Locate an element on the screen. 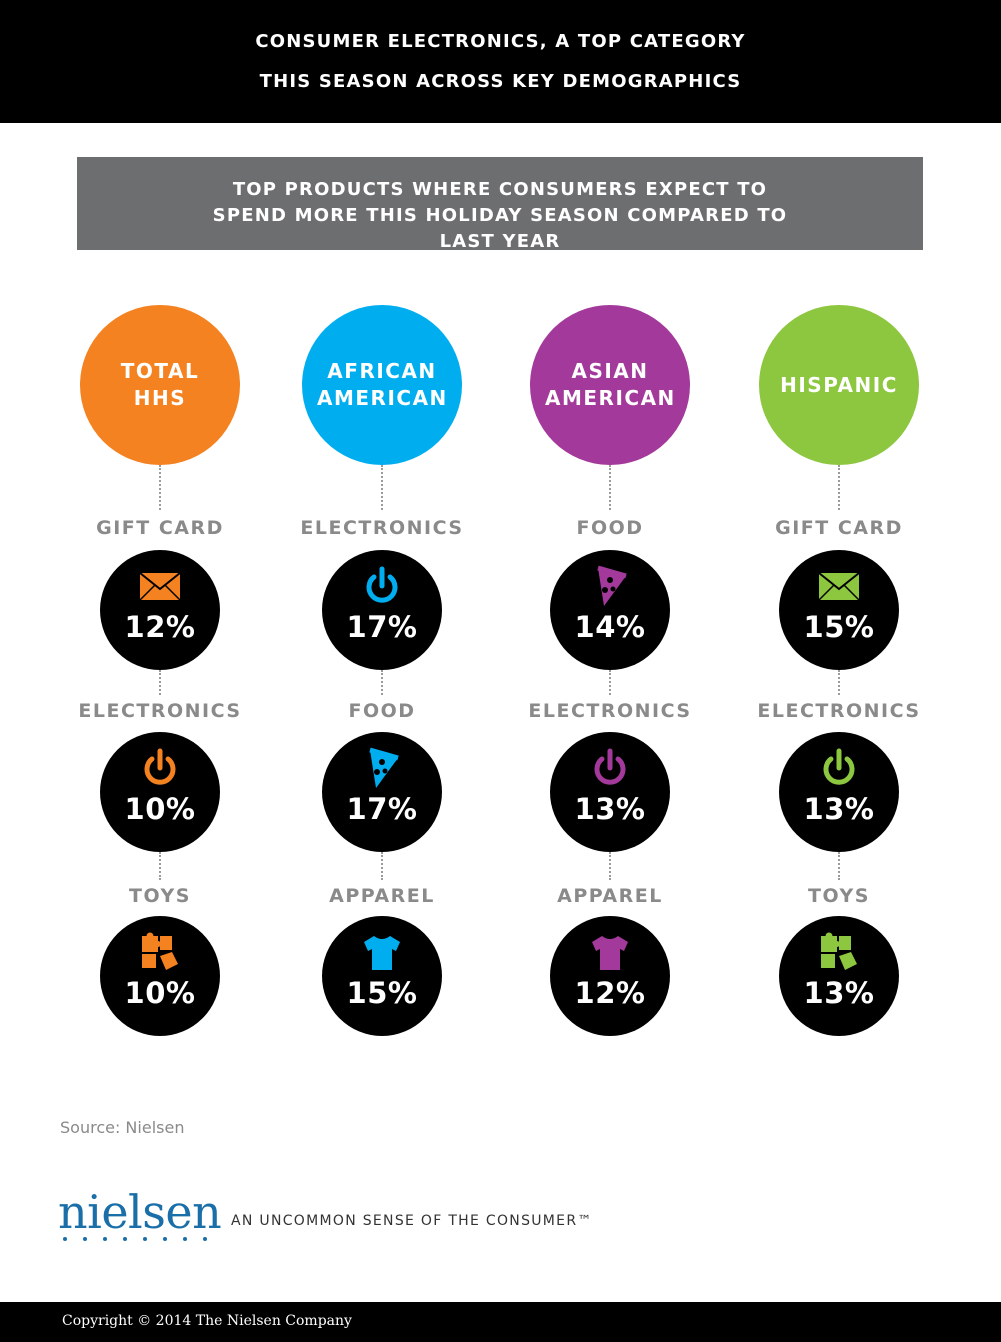 The image size is (1001, 1342). demographic-header-circle: ASIAN AMERICAN is located at coordinates (610, 385).